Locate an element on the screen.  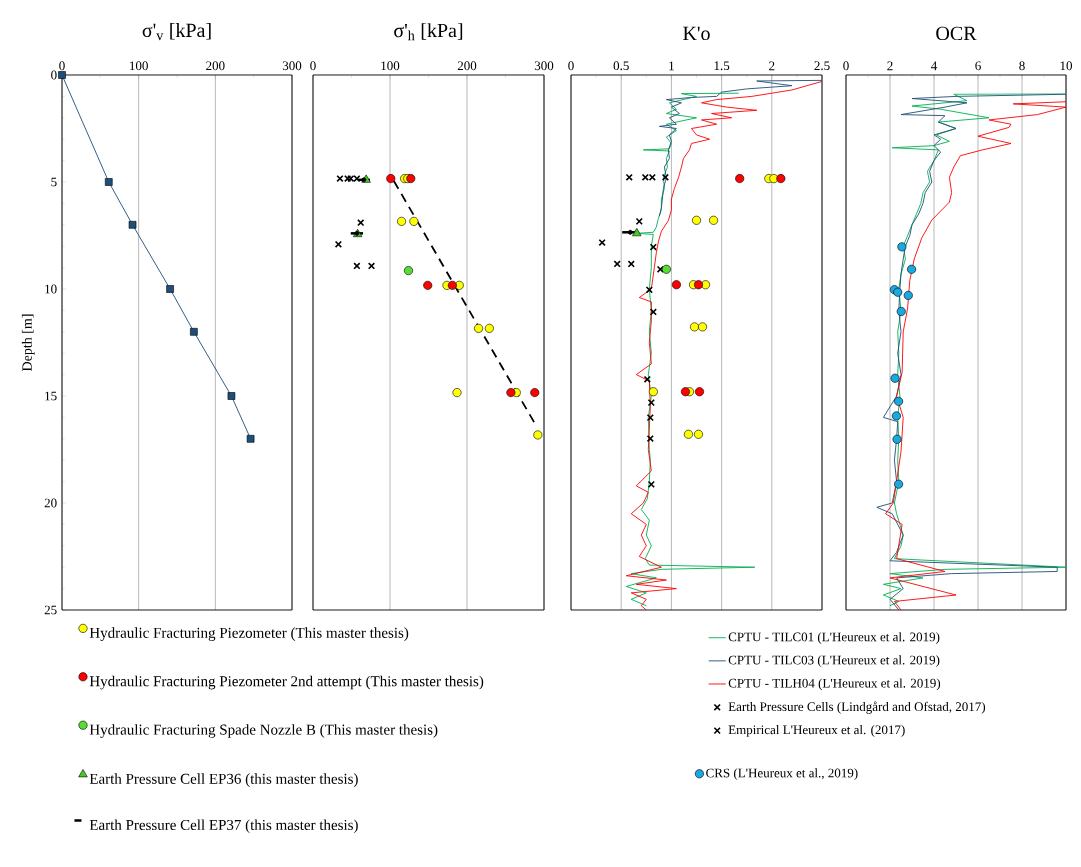
x-tick-label: 1.5 is located at coordinates (722, 66).